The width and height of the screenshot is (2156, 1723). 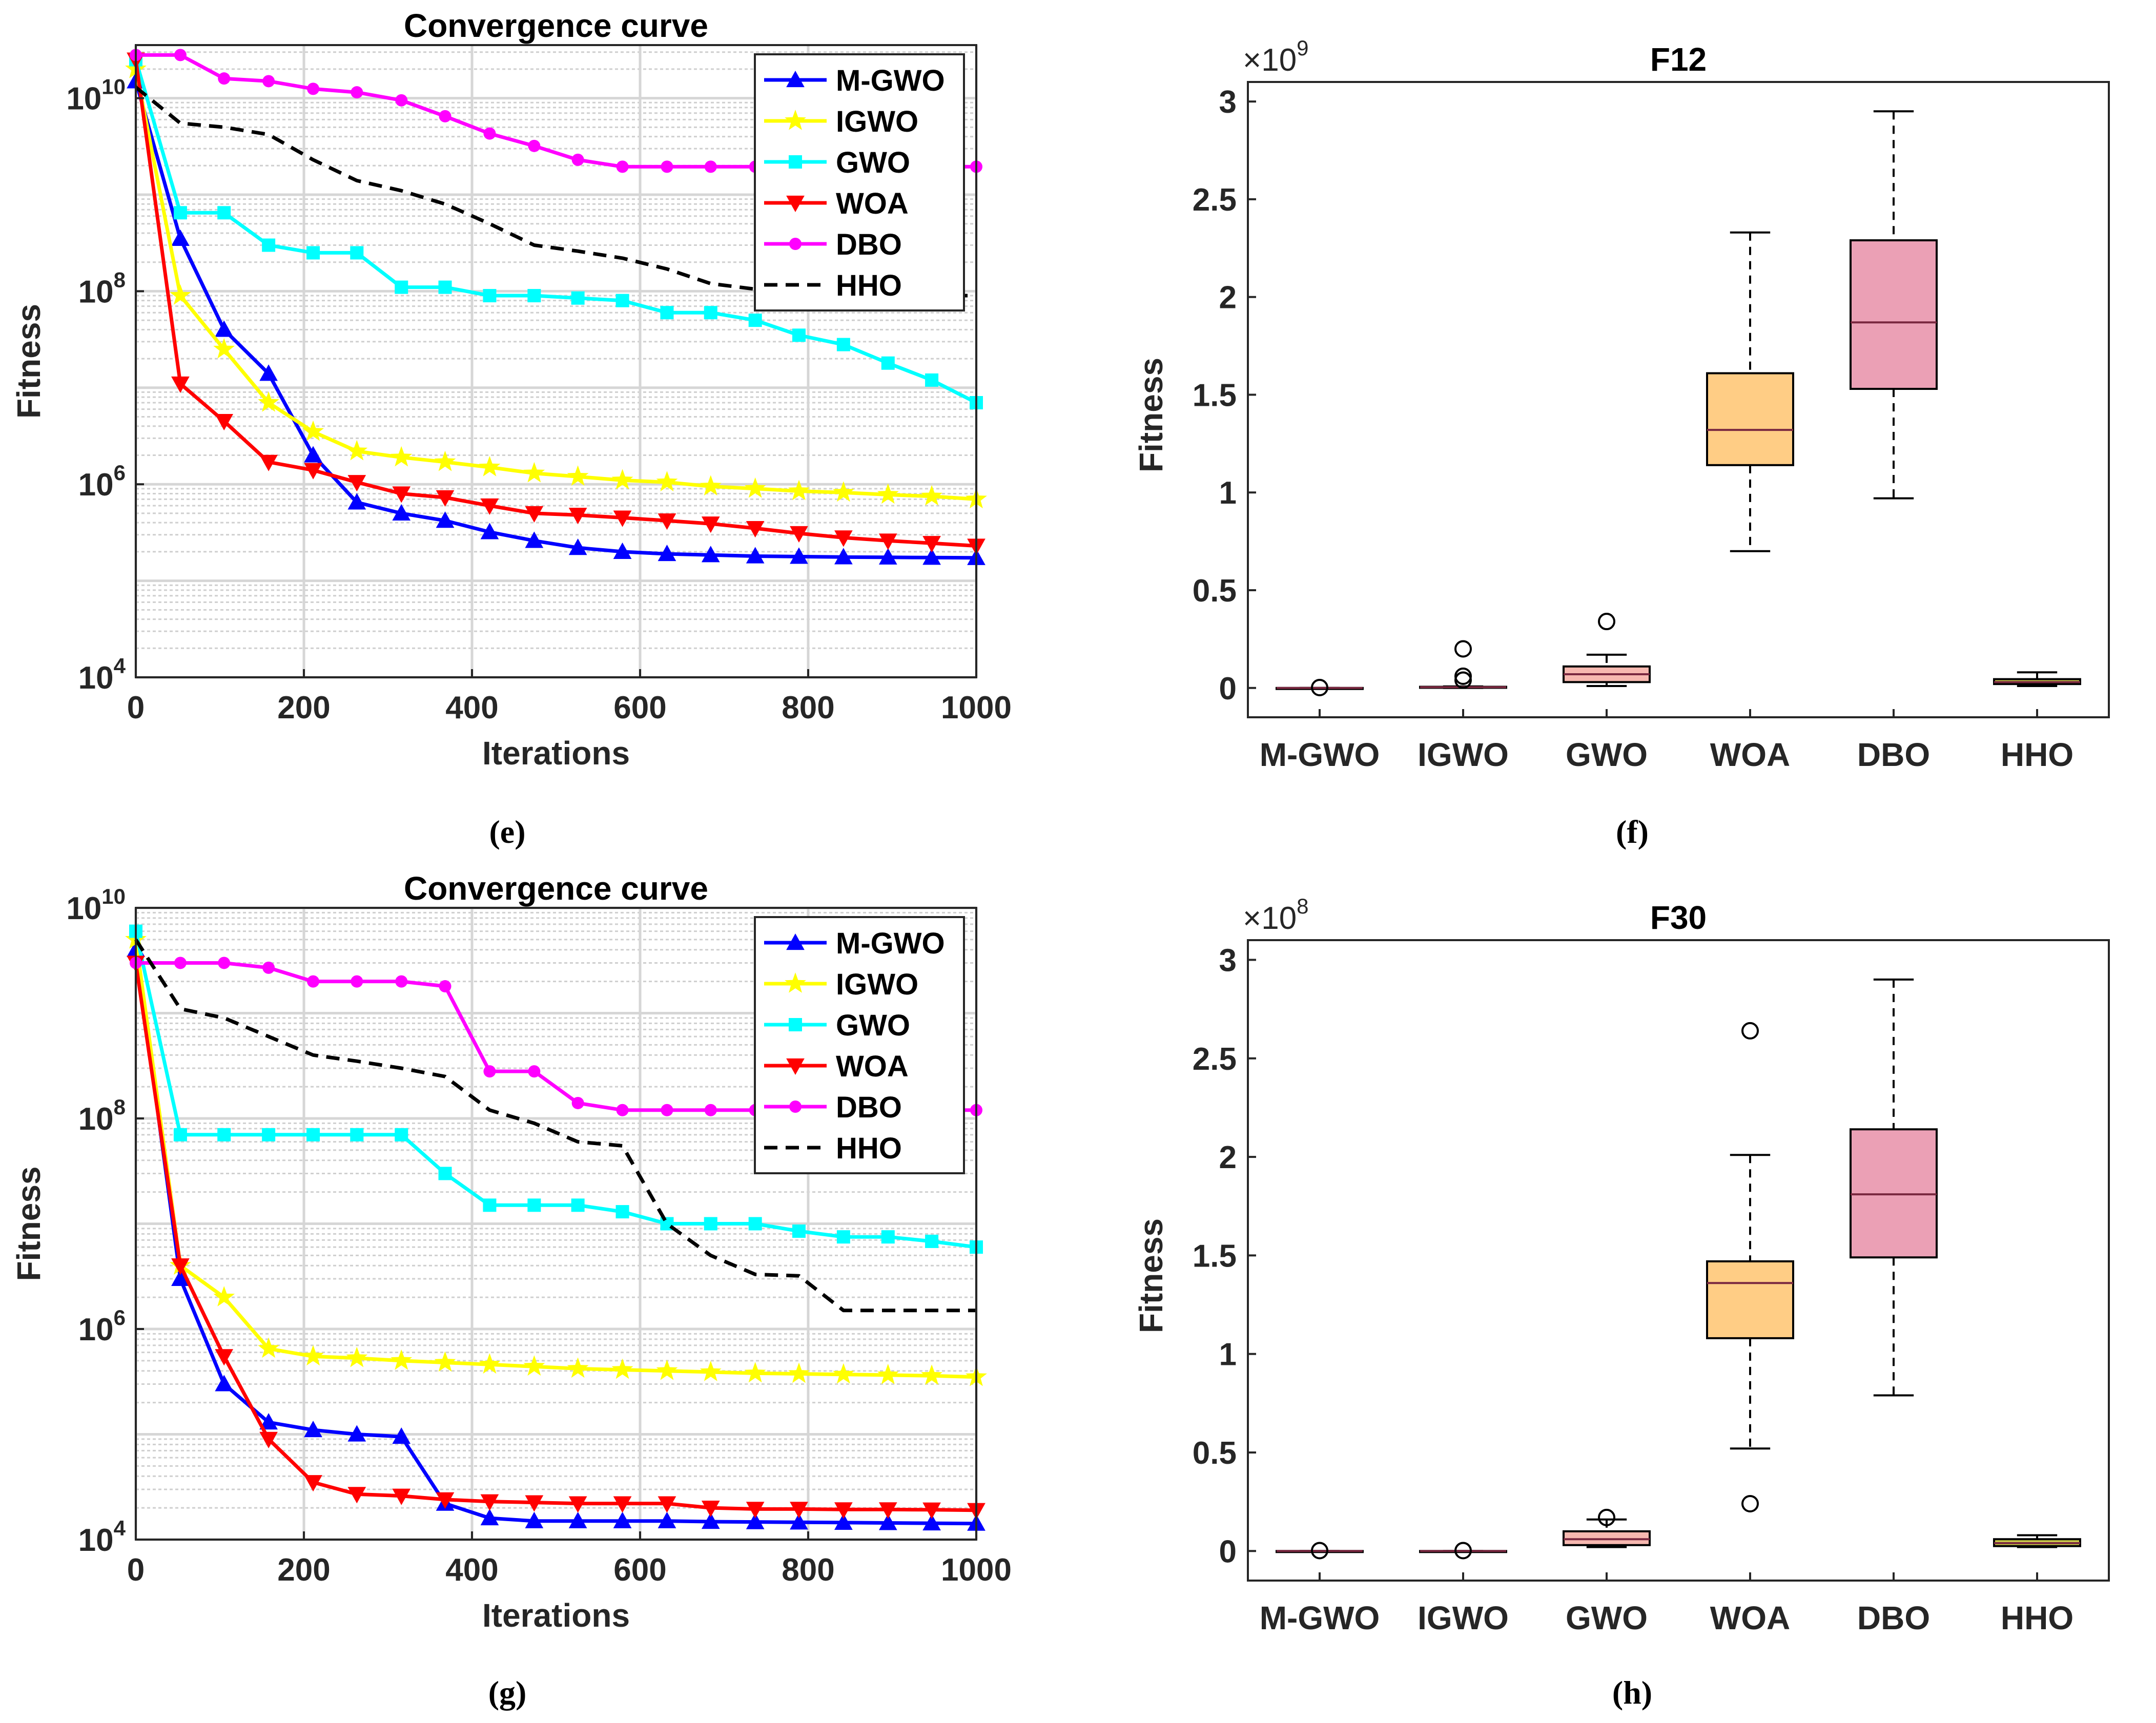 I want to click on x-tick-label: 800, so click(x=808, y=1570).